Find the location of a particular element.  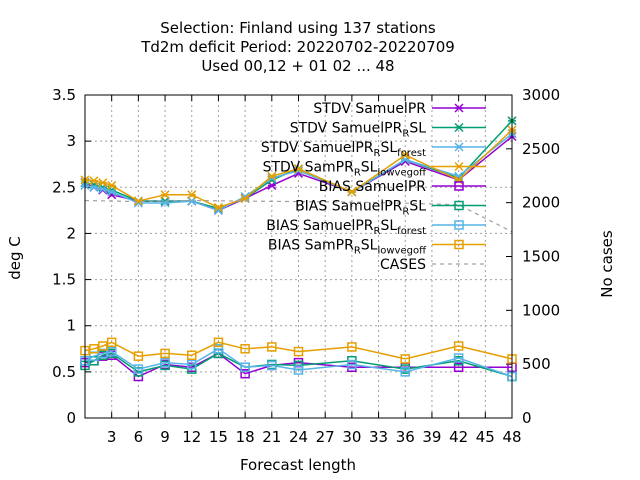

legend-label: BIAS SamuelPR is located at coordinates (373, 187).